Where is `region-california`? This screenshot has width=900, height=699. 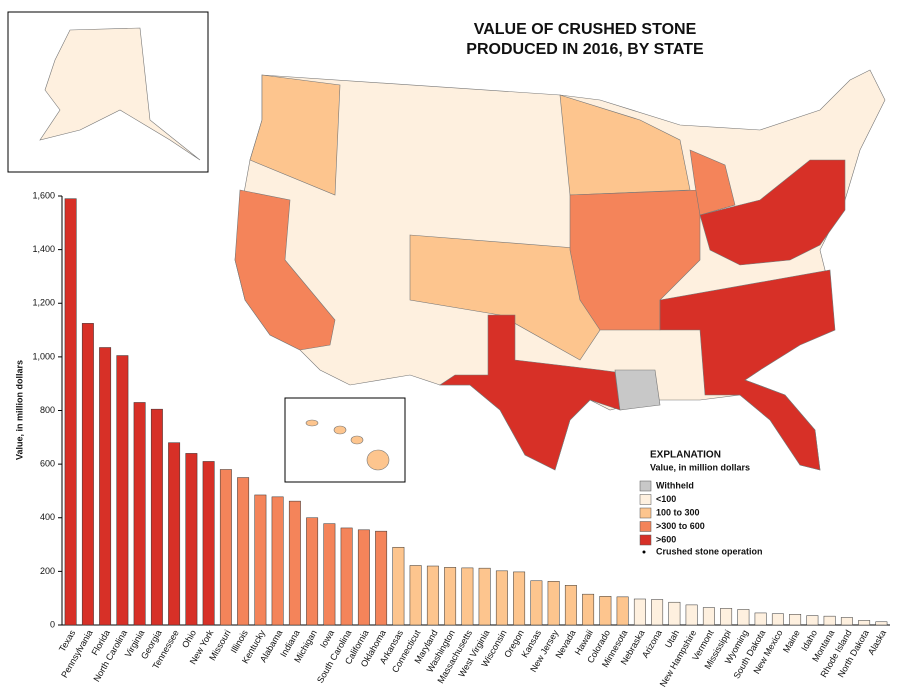
region-california is located at coordinates (285, 270).